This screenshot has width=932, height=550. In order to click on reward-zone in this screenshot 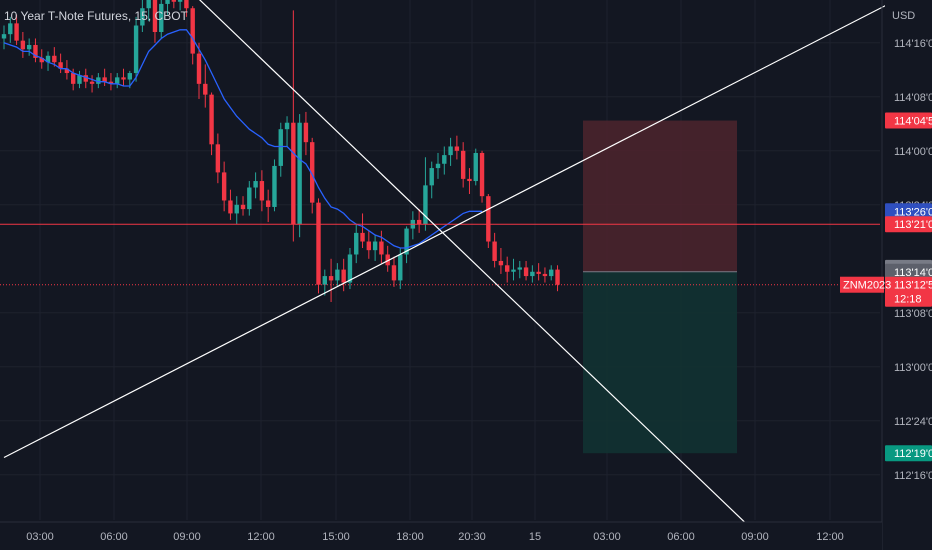, I will do `click(660, 362)`.